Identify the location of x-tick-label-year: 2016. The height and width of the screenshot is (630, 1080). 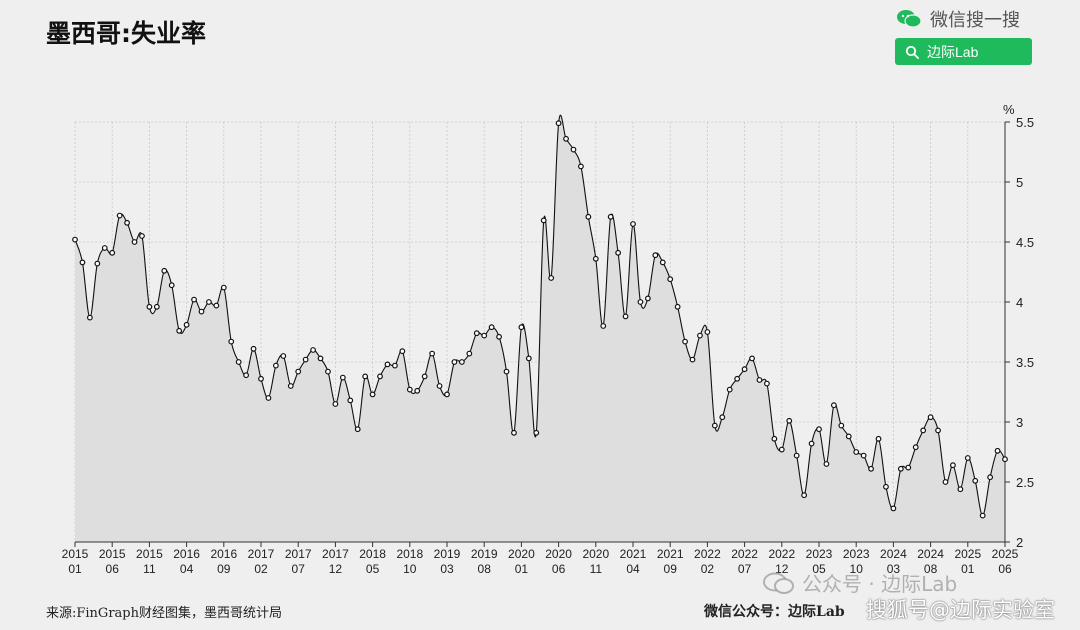
(186, 554).